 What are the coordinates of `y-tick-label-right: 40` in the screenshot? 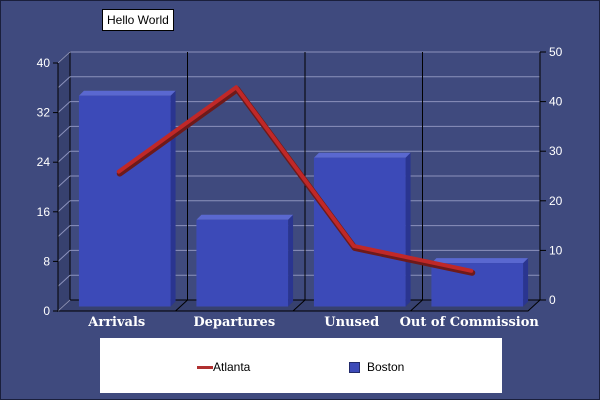 It's located at (556, 102).